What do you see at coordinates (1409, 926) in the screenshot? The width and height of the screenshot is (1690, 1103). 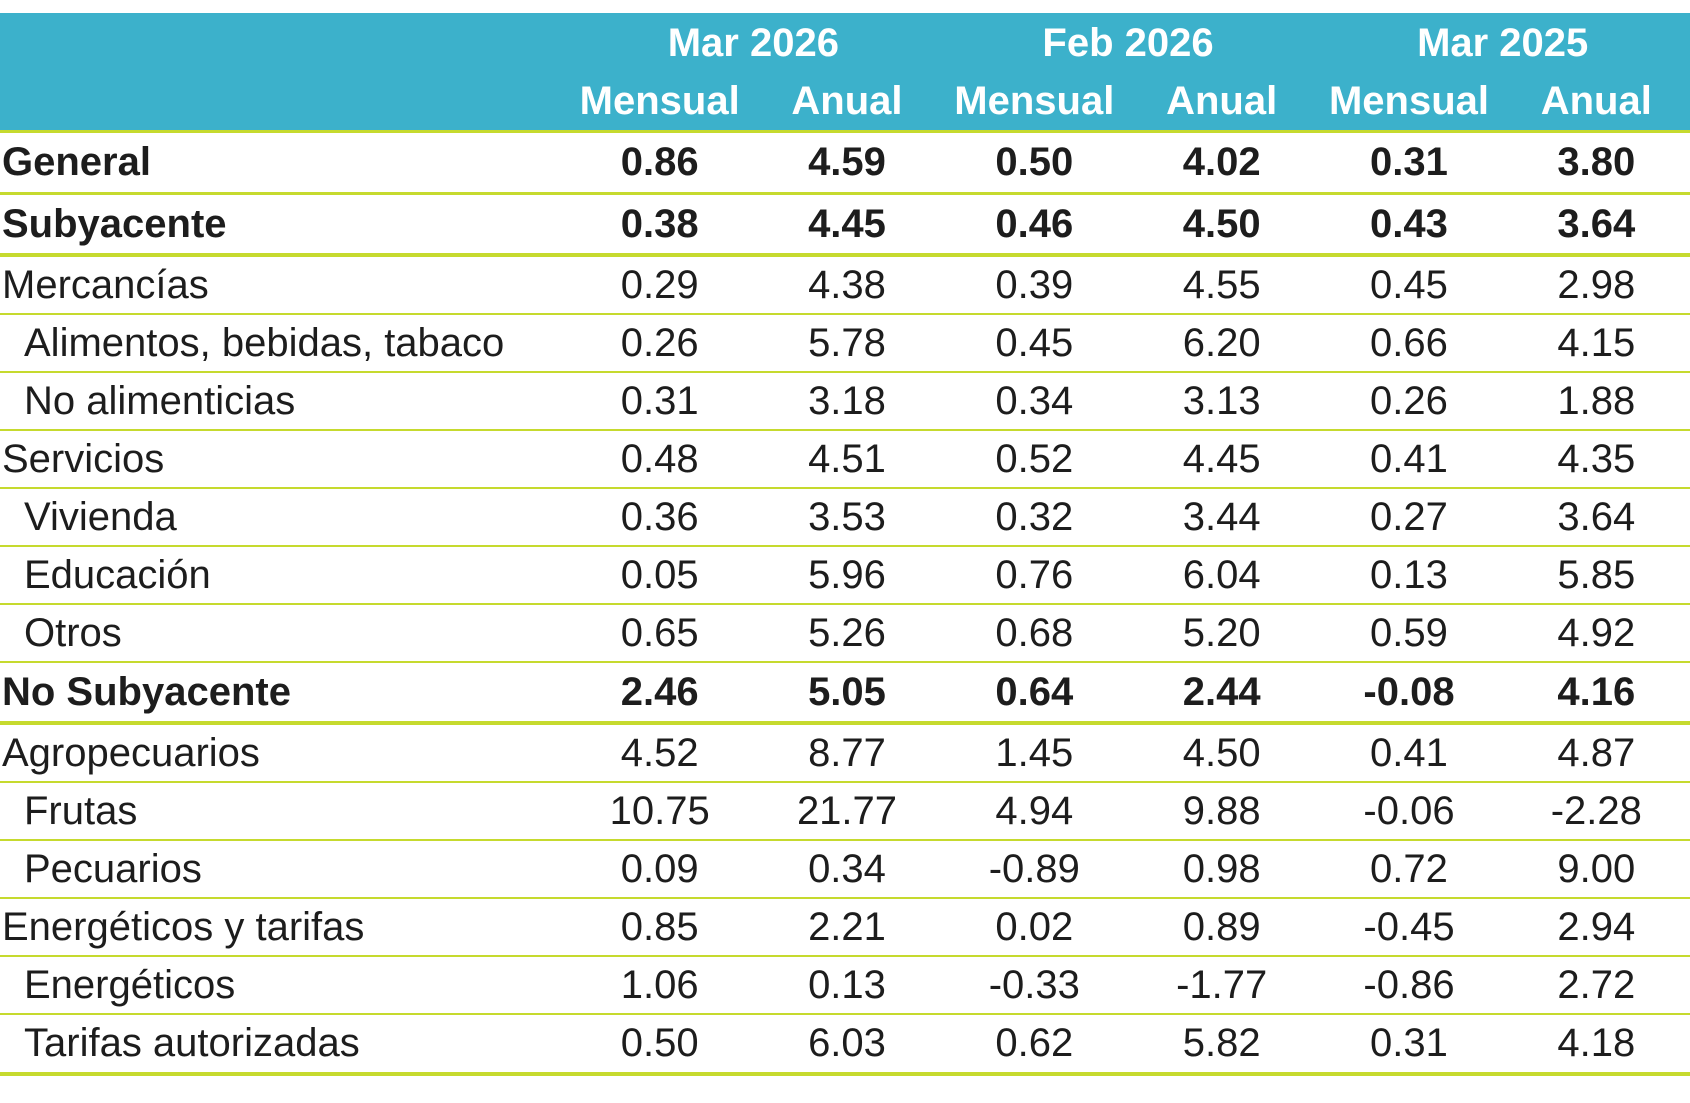 I see `table-cell: -0.45` at bounding box center [1409, 926].